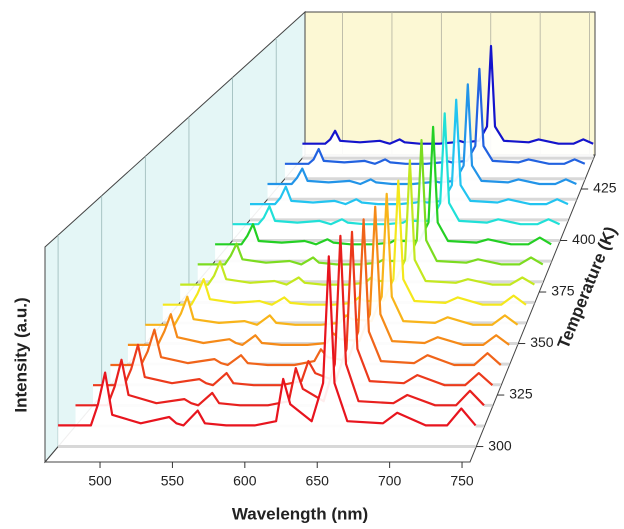  What do you see at coordinates (462, 481) in the screenshot?
I see `x-tick-label: 750` at bounding box center [462, 481].